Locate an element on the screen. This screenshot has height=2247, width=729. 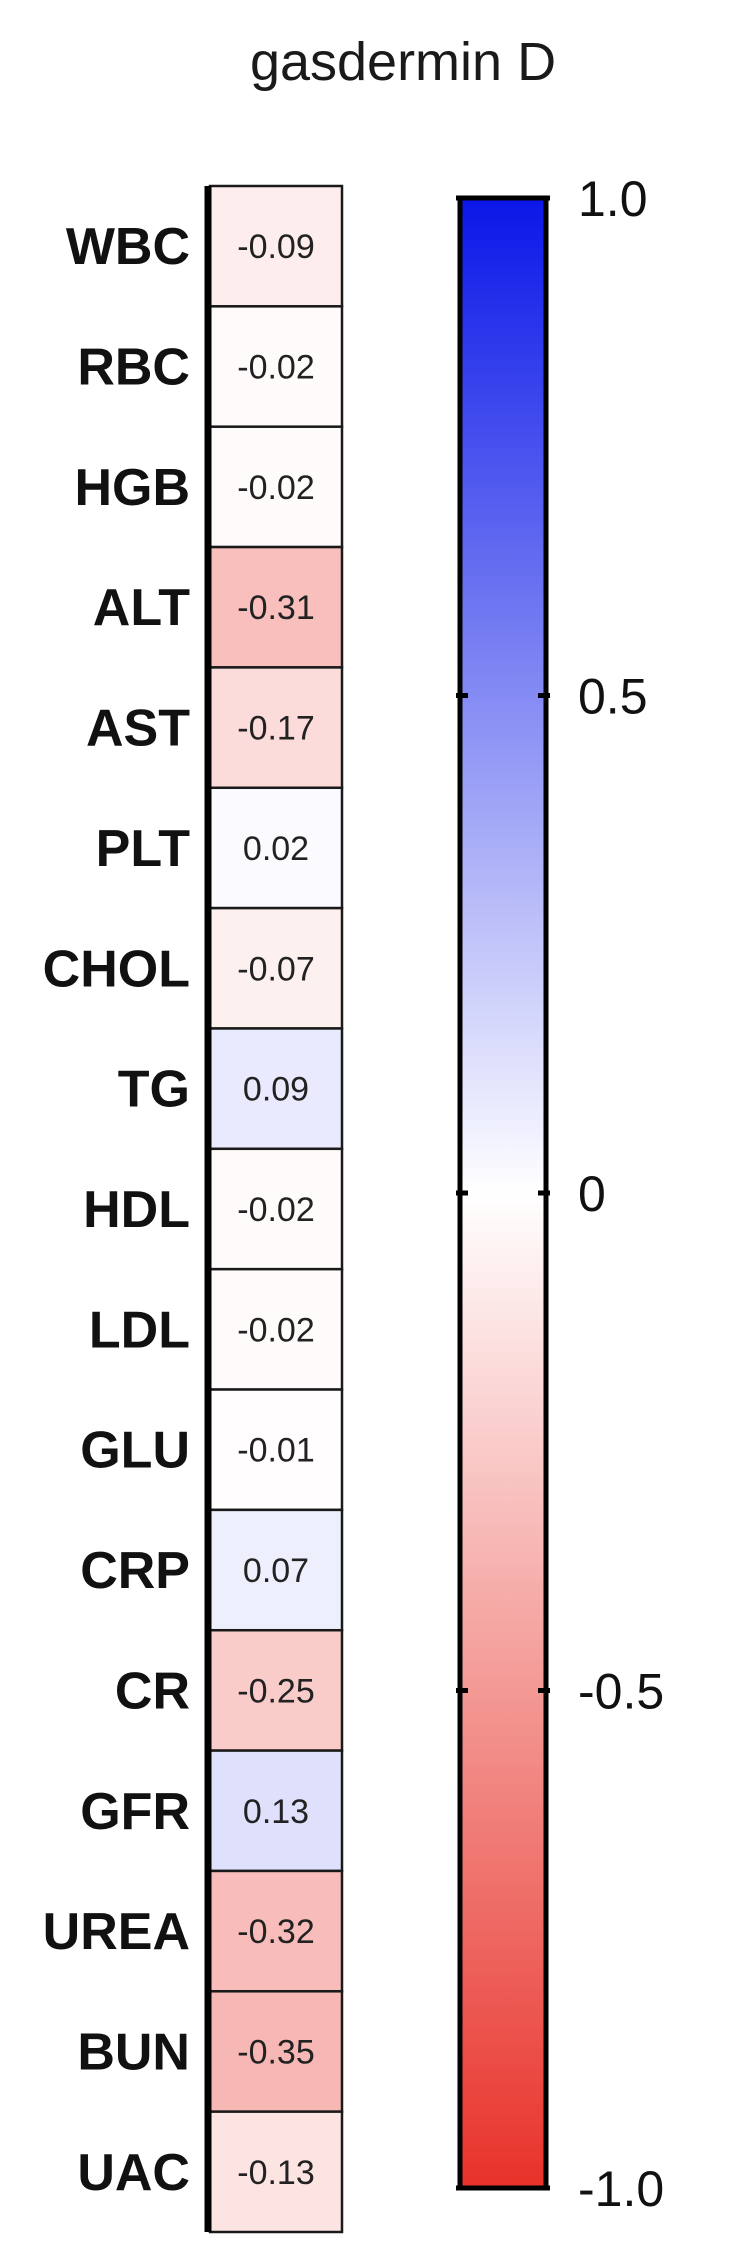
cell-value-hgb: -0.02 is located at coordinates (276, 488).